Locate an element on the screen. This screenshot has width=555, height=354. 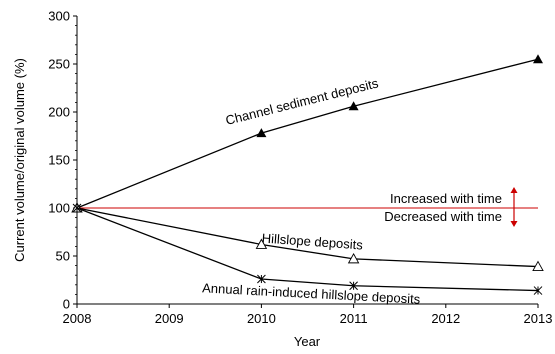
y-tick-label: 200 is located at coordinates (59, 112).